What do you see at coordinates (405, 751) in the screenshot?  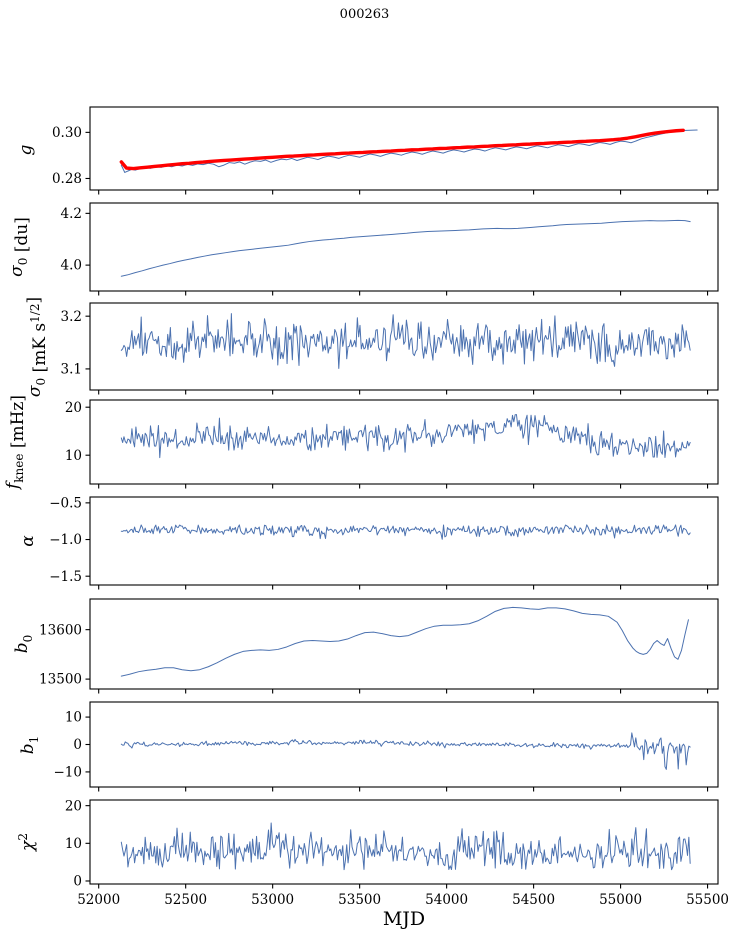 I see `data-series-b1` at bounding box center [405, 751].